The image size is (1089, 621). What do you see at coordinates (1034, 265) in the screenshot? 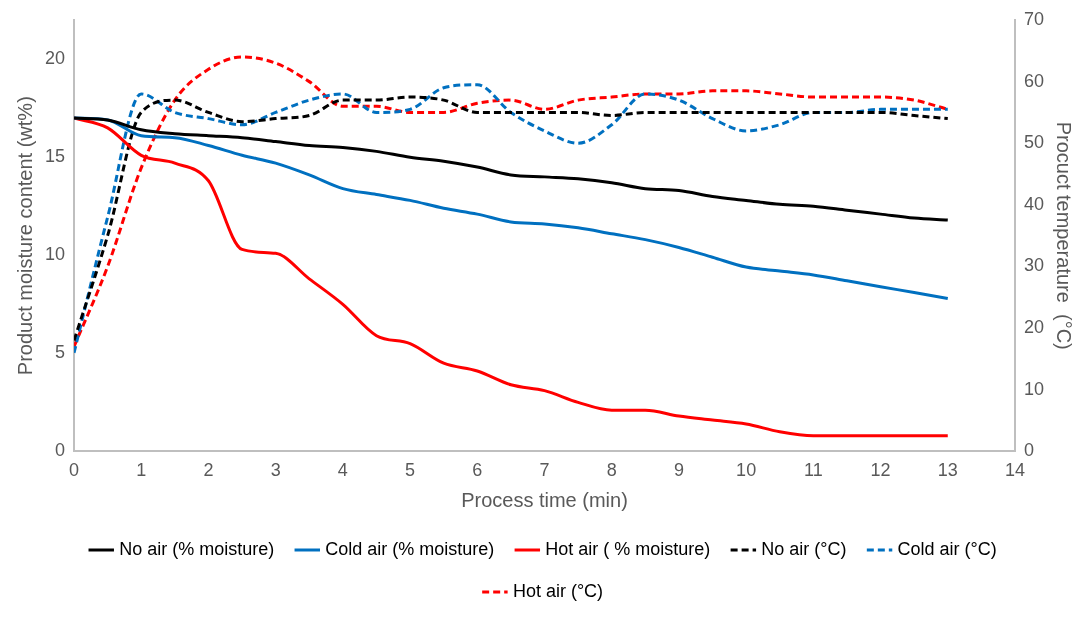
I see `y2-tick-label: 30` at bounding box center [1034, 265].